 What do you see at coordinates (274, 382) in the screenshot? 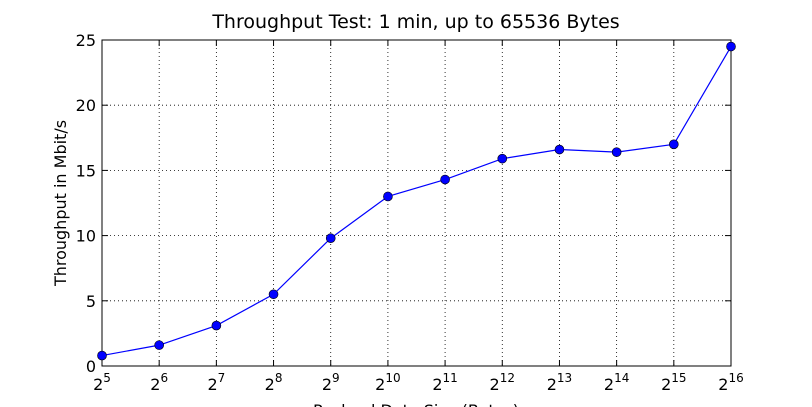
I see `x-tick-label: 28` at bounding box center [274, 382].